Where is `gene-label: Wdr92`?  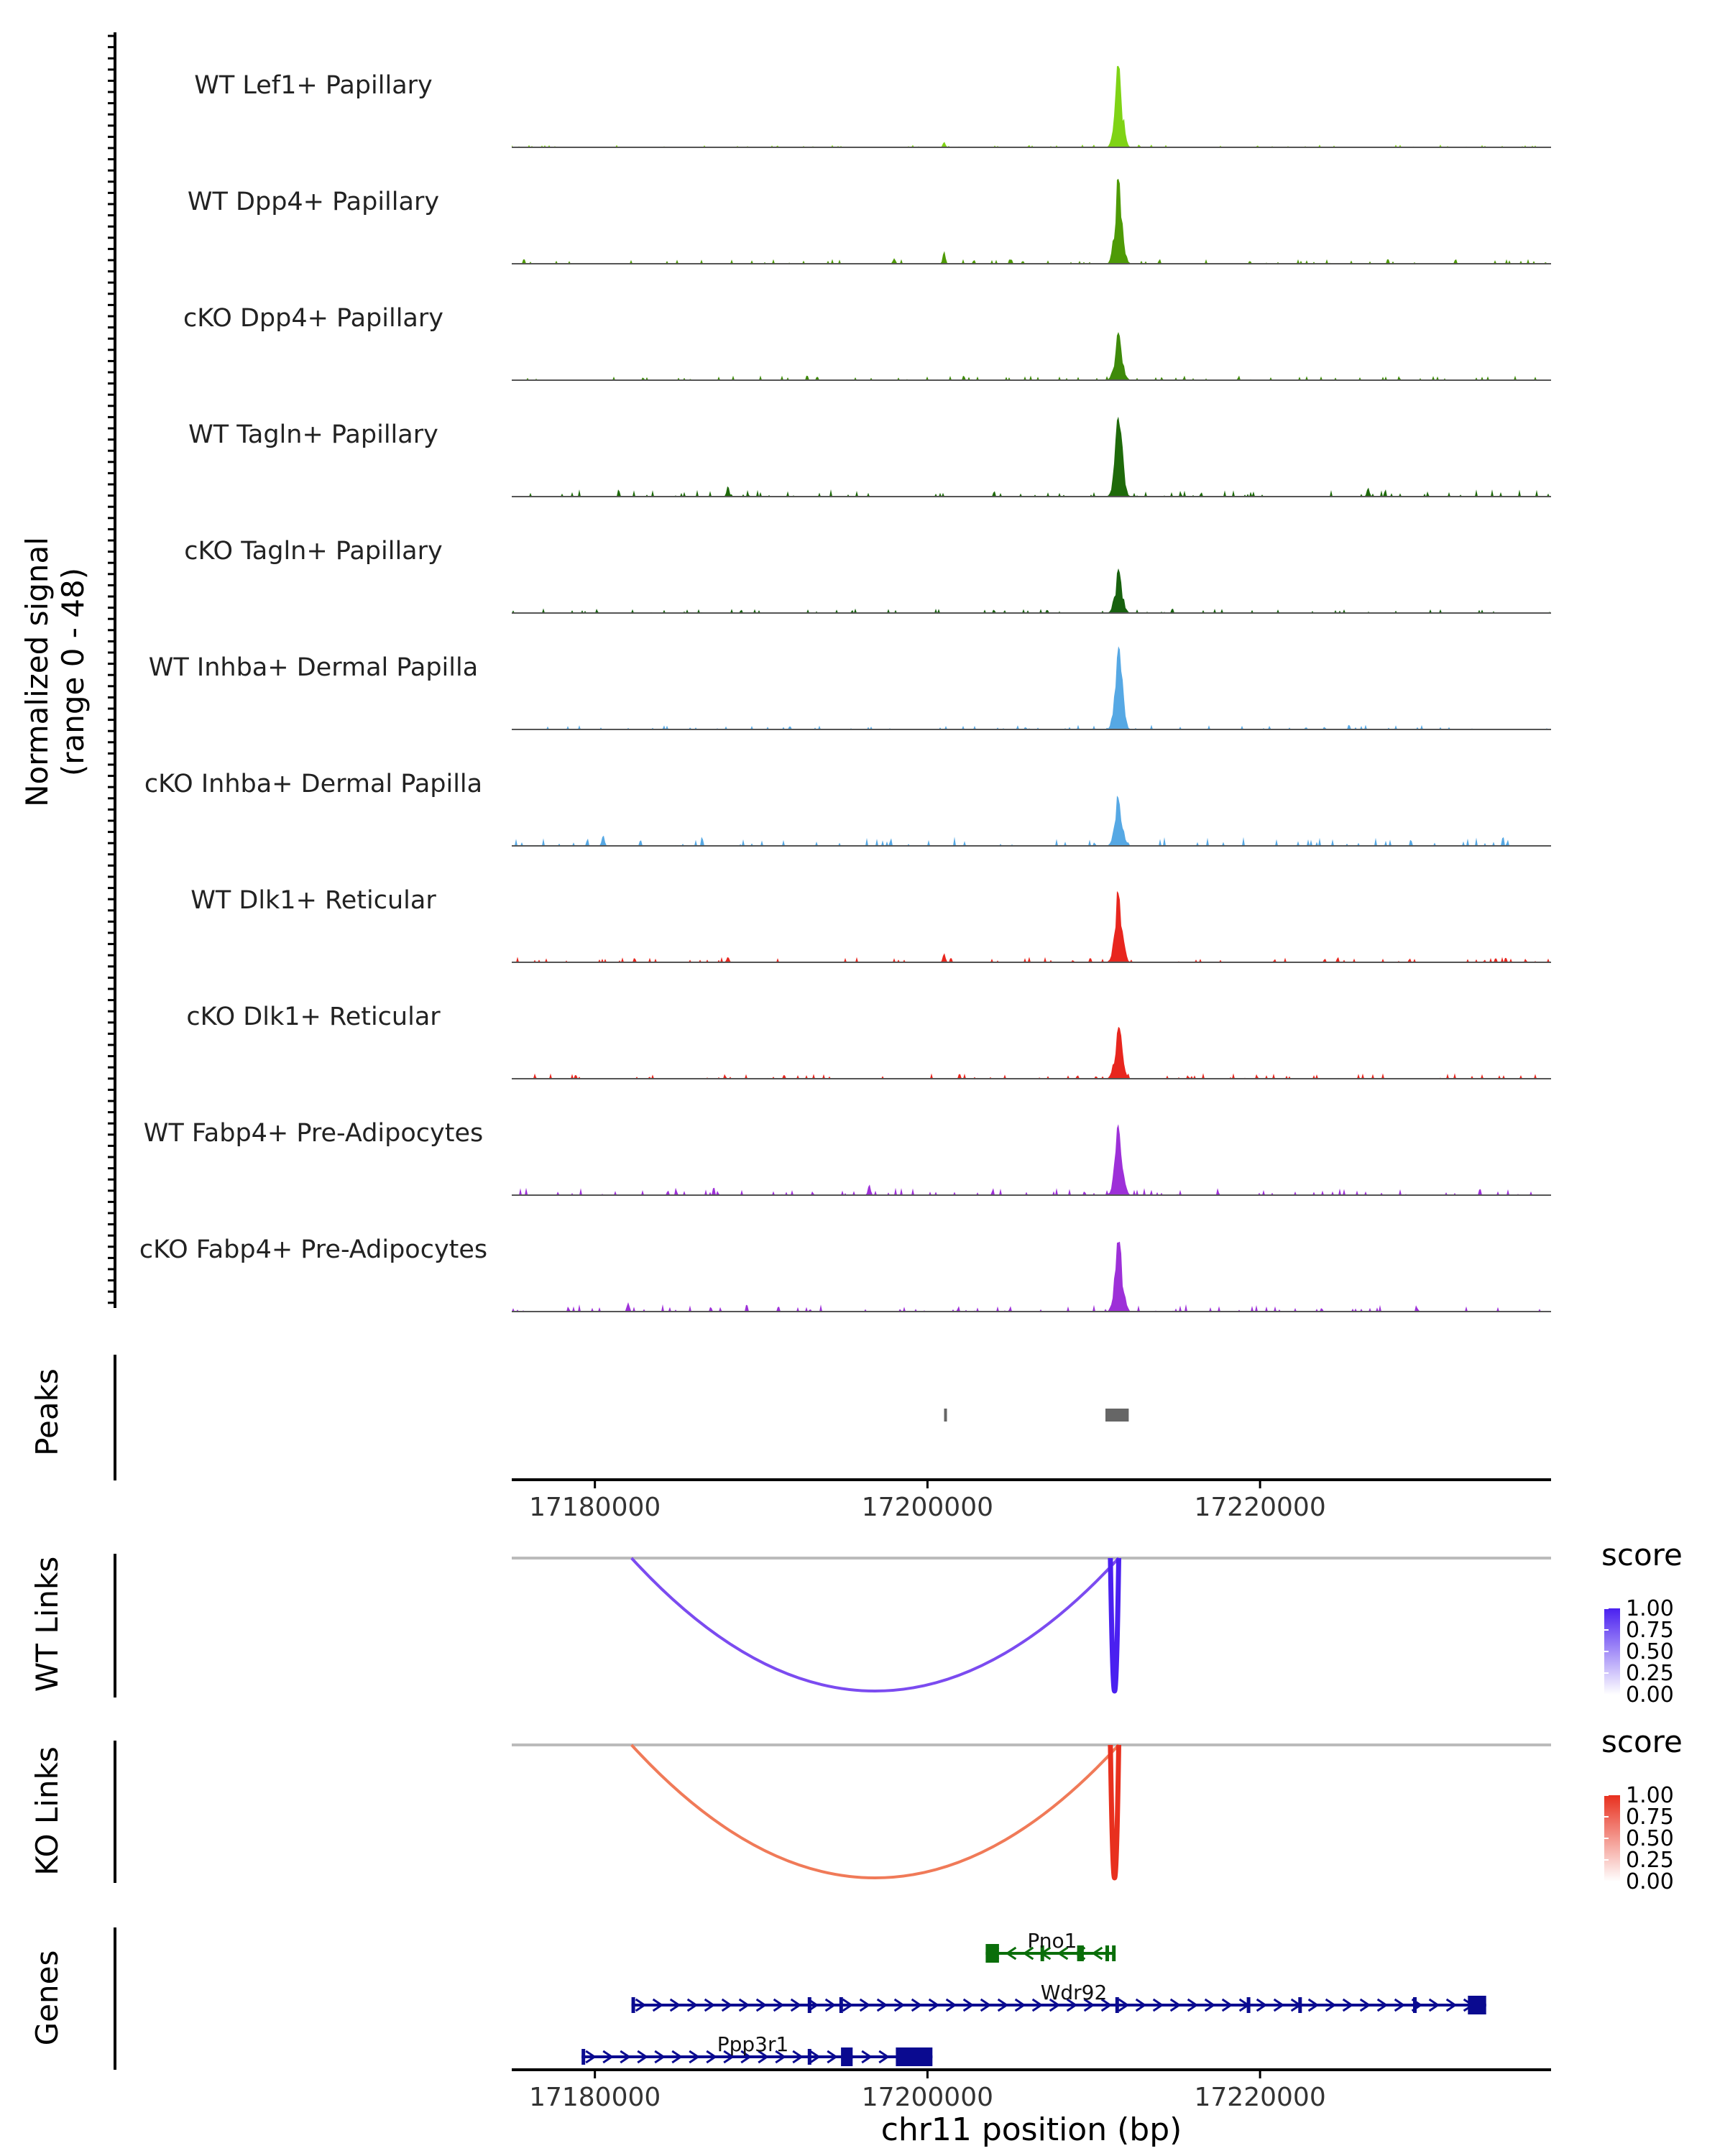
gene-label: Wdr92 is located at coordinates (1074, 1992).